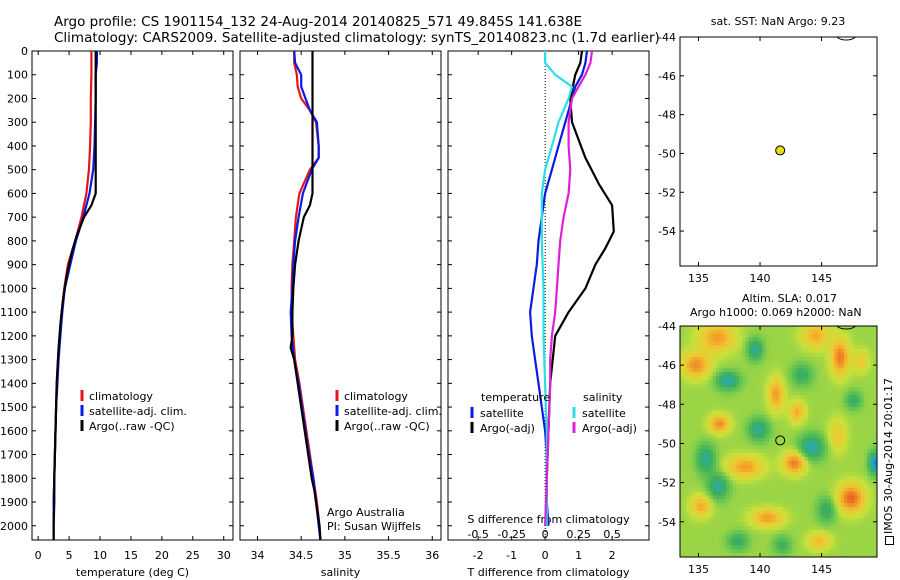 The height and width of the screenshot is (580, 900). I want to click on legend-label: climatology, so click(376, 396).